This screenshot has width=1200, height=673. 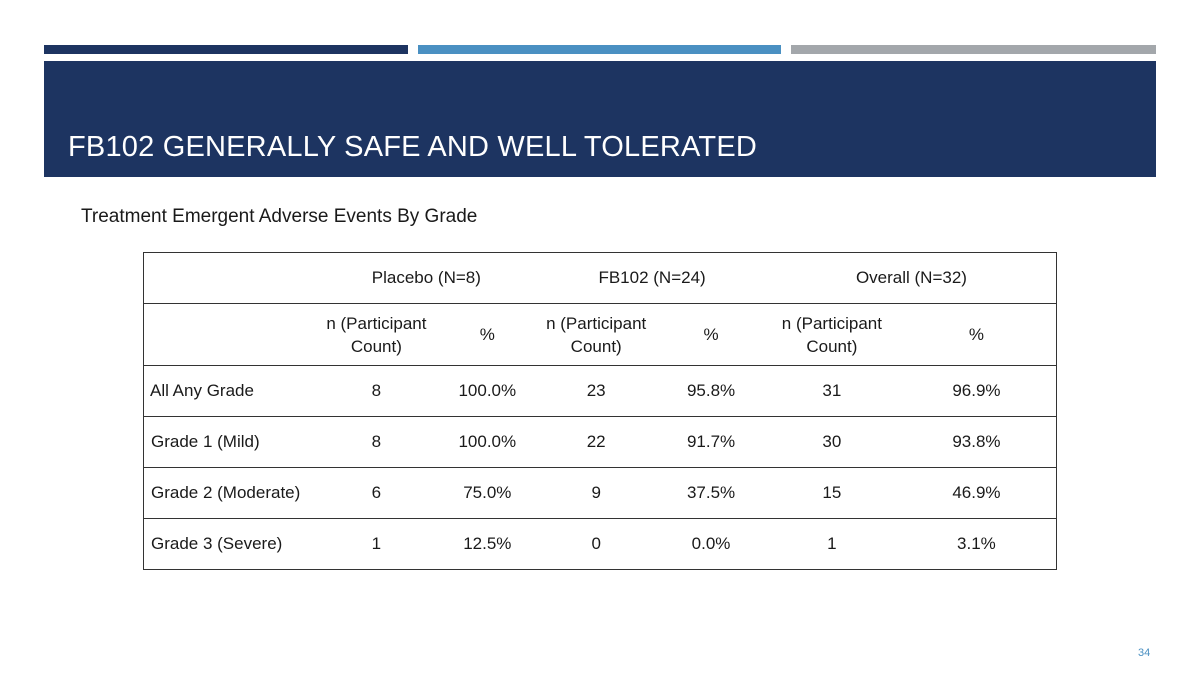 I want to click on cell-value: 96.9%, so click(x=976, y=390).